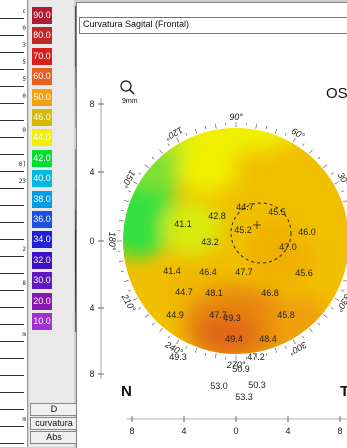 The image size is (347, 448). What do you see at coordinates (256, 357) in the screenshot?
I see `curvature-reading: 47.2` at bounding box center [256, 357].